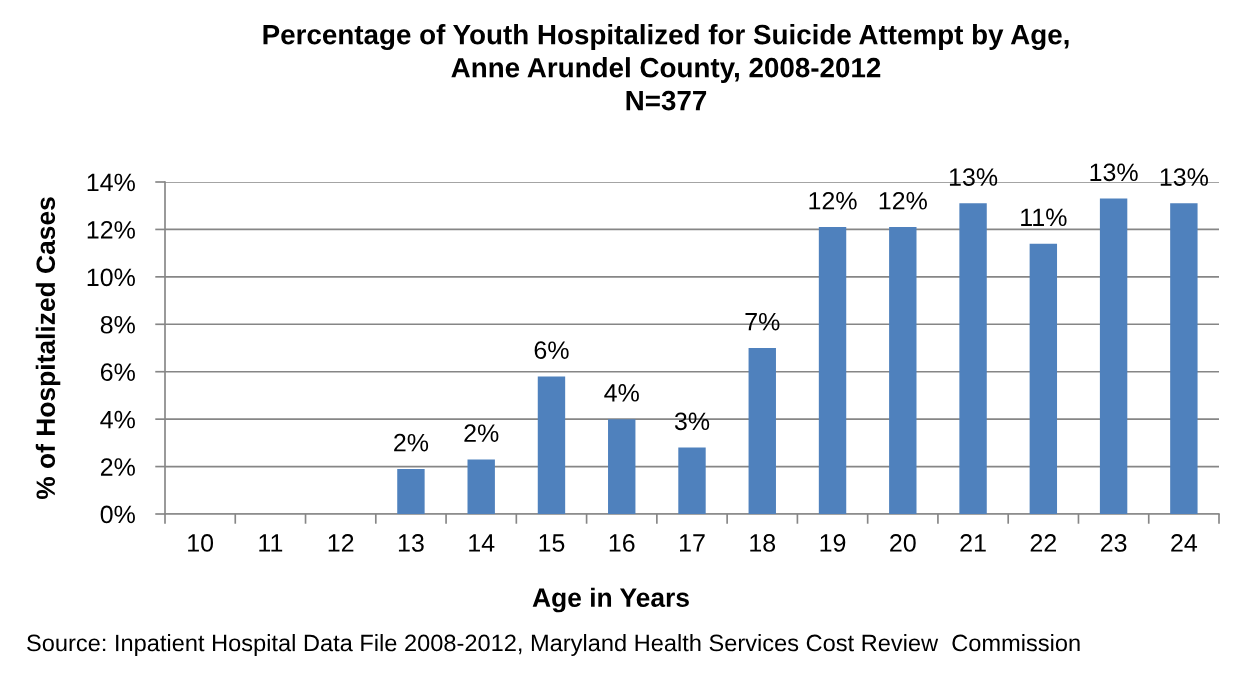  What do you see at coordinates (271, 543) in the screenshot?
I see `x-tick-label: 11` at bounding box center [271, 543].